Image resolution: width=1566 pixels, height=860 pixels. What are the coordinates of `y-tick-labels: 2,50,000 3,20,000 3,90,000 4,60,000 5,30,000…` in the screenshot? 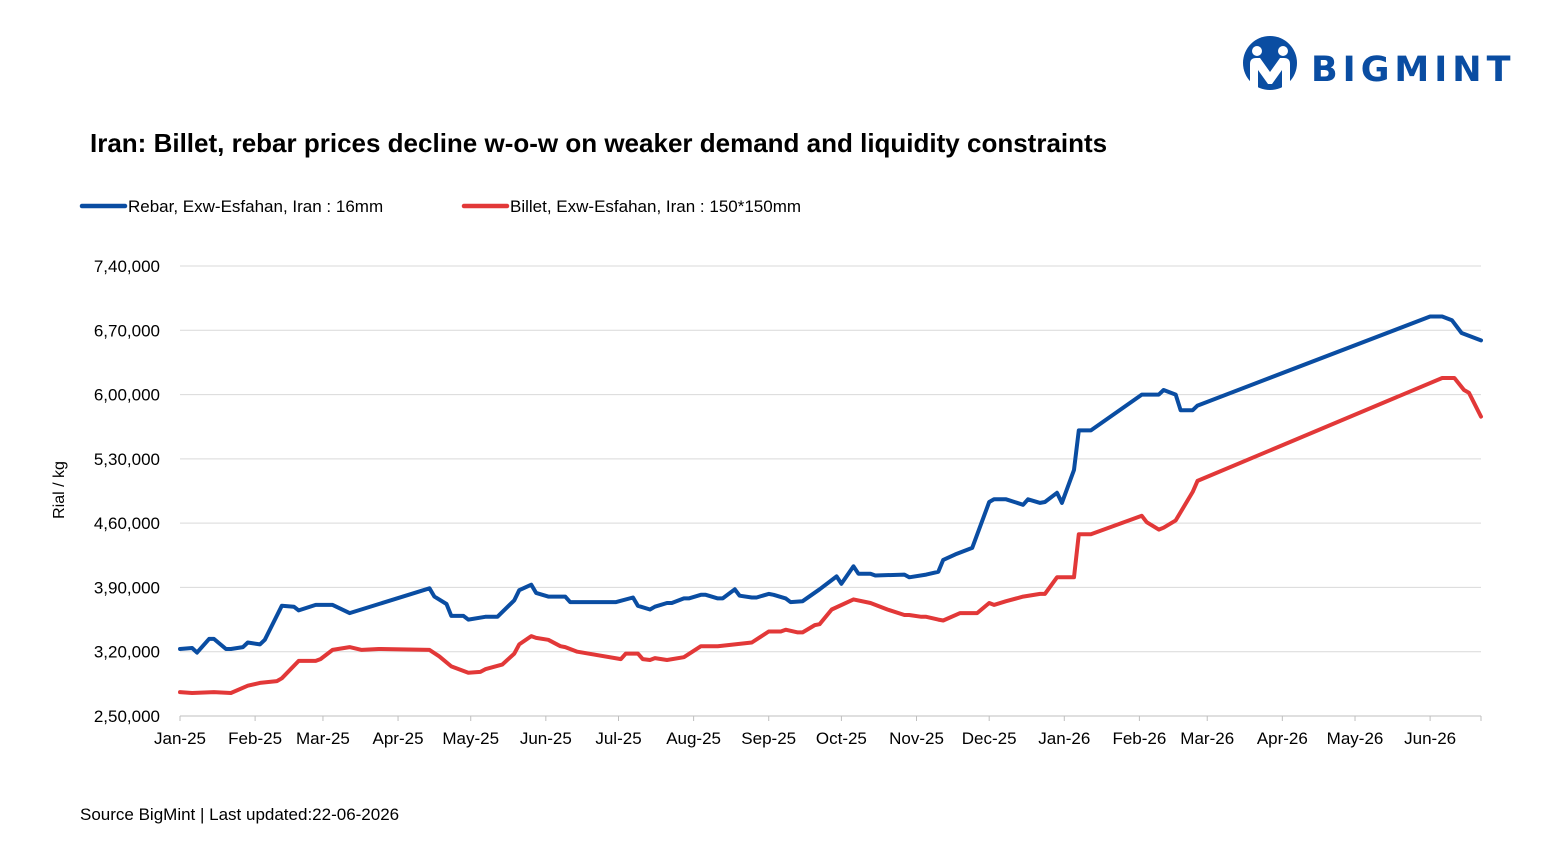 It's located at (127, 491).